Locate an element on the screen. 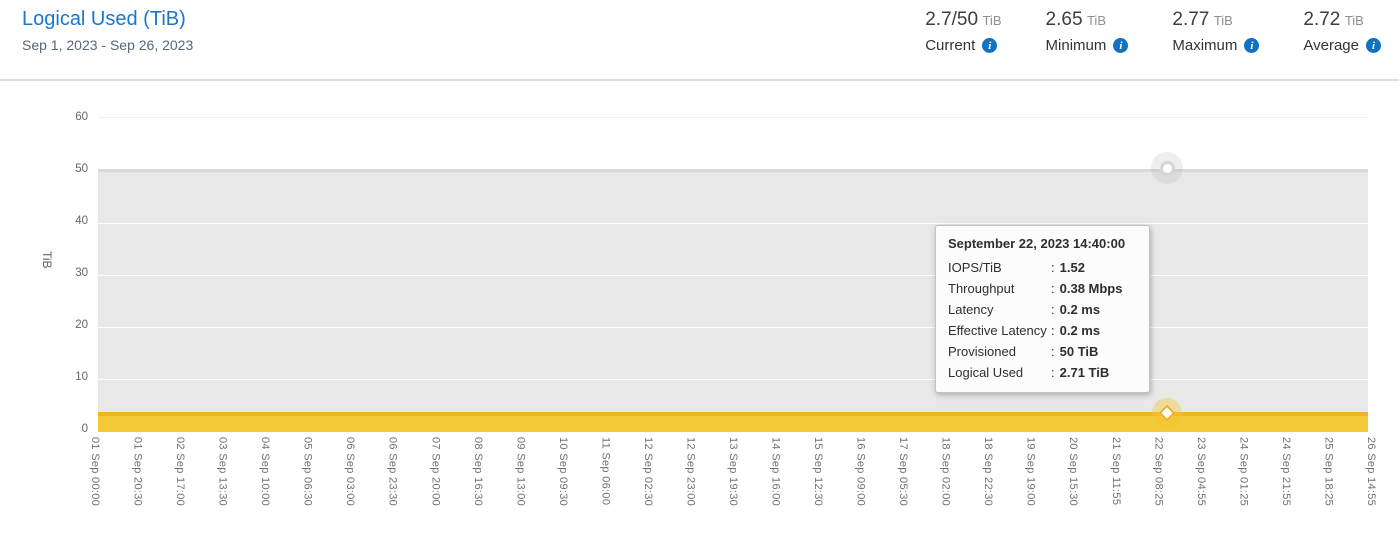  chart-title: Logical Used (TiB) is located at coordinates (104, 19).